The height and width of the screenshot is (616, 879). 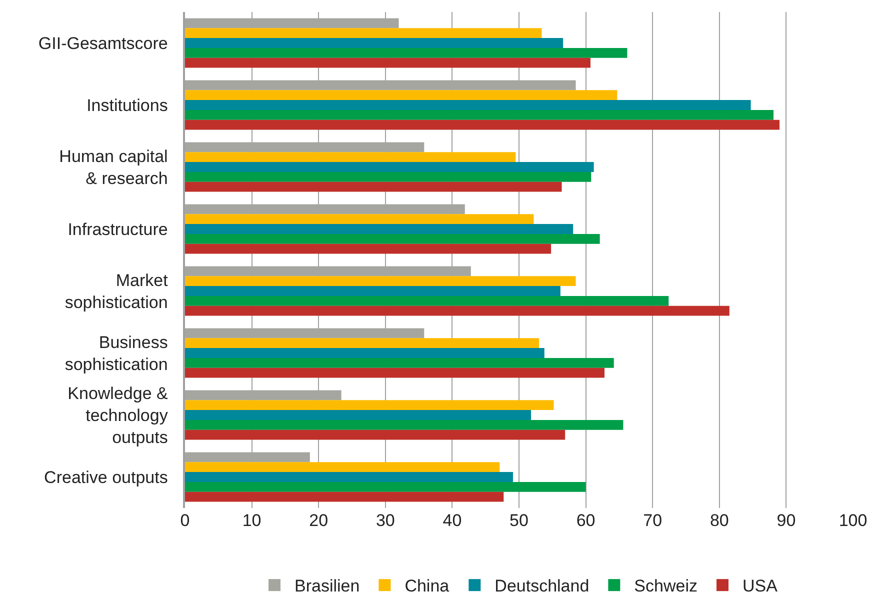 I want to click on legend-label: Brasilien, so click(x=327, y=586).